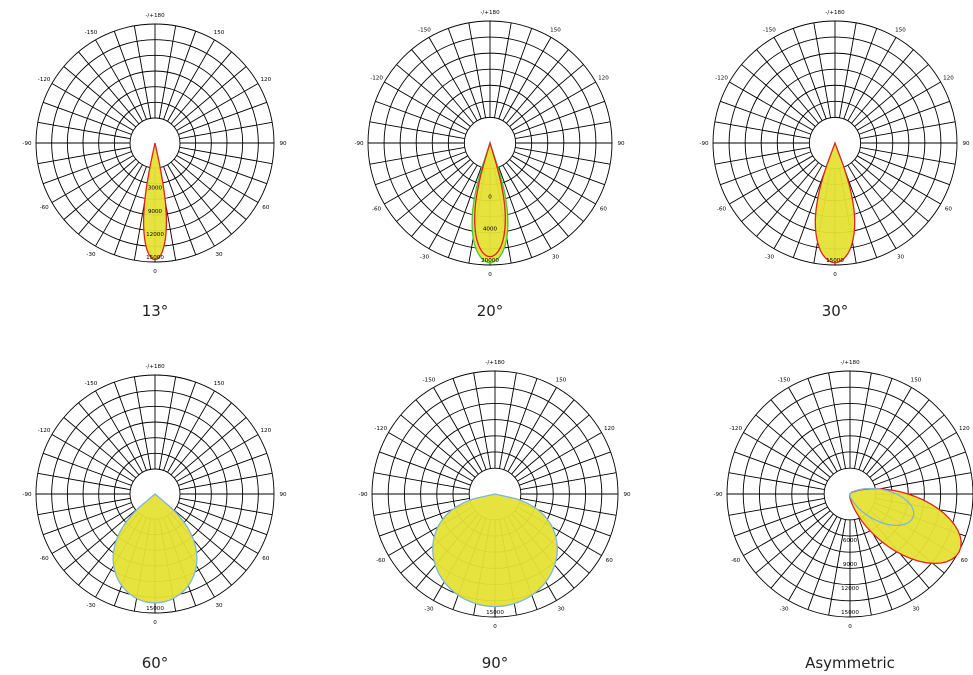 This screenshot has width=973, height=675. Describe the element at coordinates (490, 229) in the screenshot. I see `radial-value-label: 4000` at that location.